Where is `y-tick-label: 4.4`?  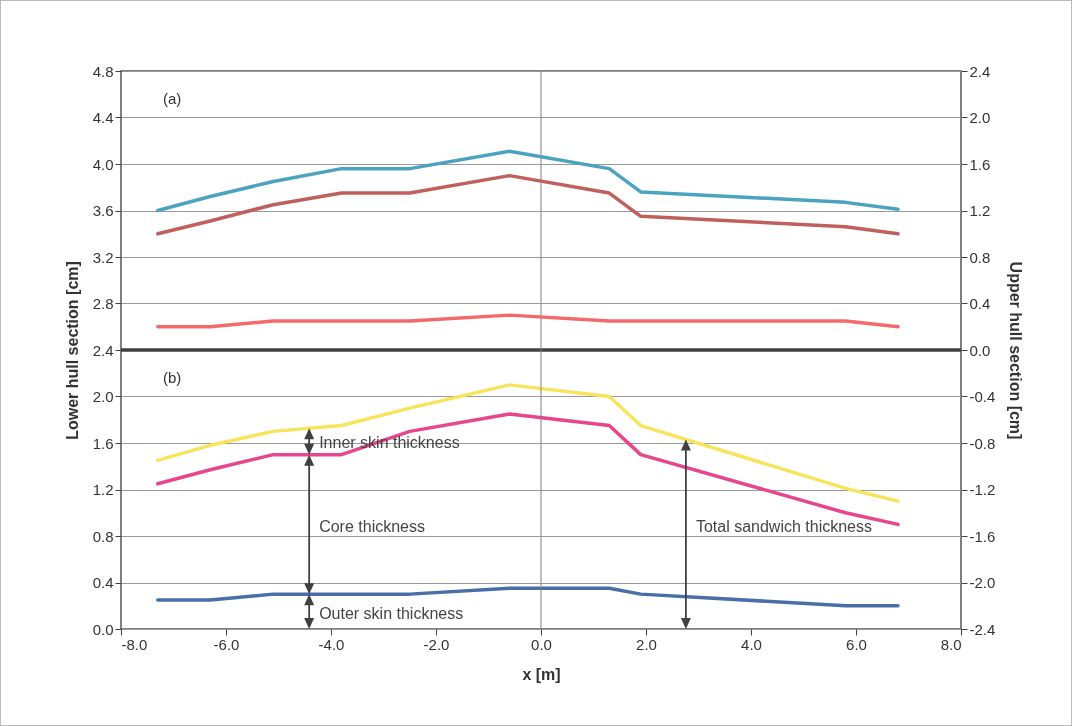 y-tick-label: 4.4 is located at coordinates (103, 117).